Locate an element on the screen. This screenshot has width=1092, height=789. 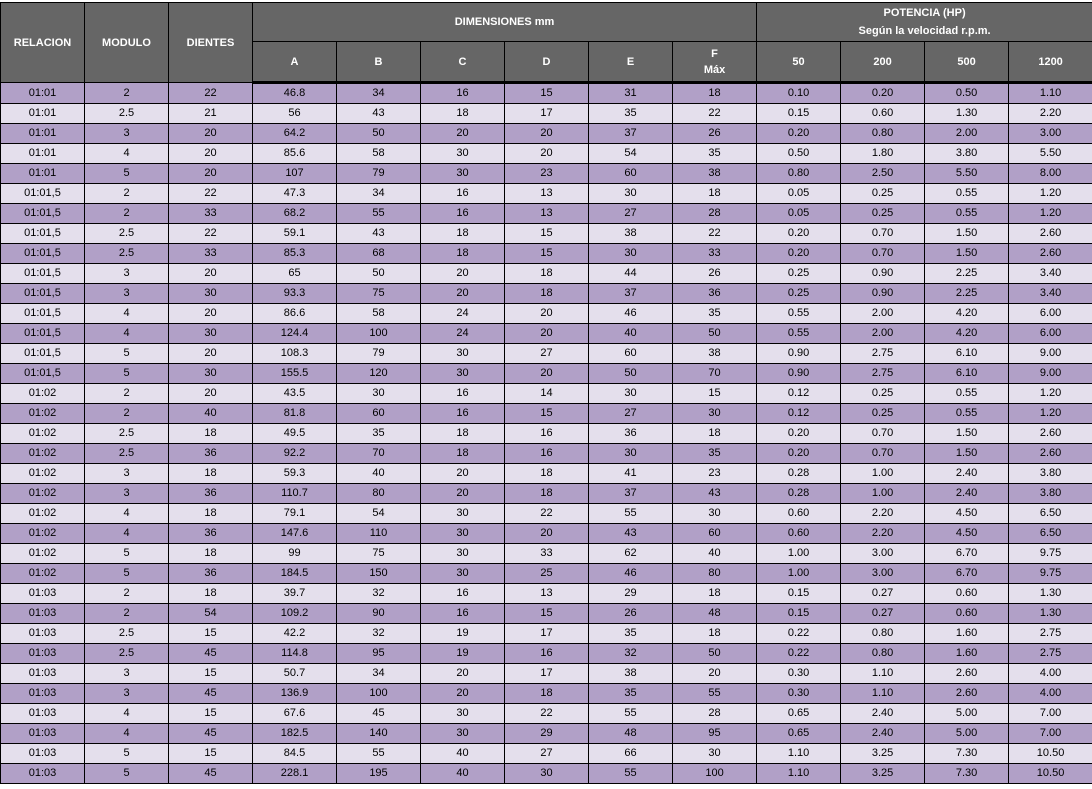
table-cell: 54 is located at coordinates (211, 614).